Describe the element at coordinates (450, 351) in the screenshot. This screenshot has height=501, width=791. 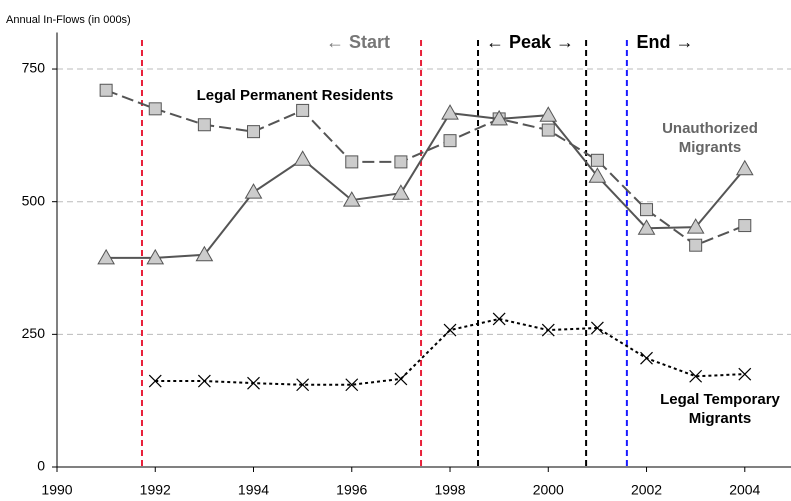
I see `series-line` at that location.